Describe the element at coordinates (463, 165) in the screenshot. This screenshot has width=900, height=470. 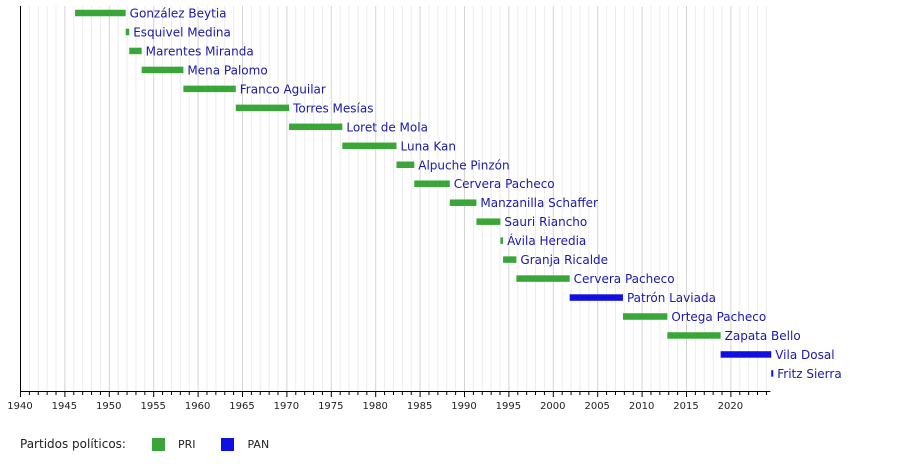
I see `bar-label-9: Alpuche Pinzón` at that location.